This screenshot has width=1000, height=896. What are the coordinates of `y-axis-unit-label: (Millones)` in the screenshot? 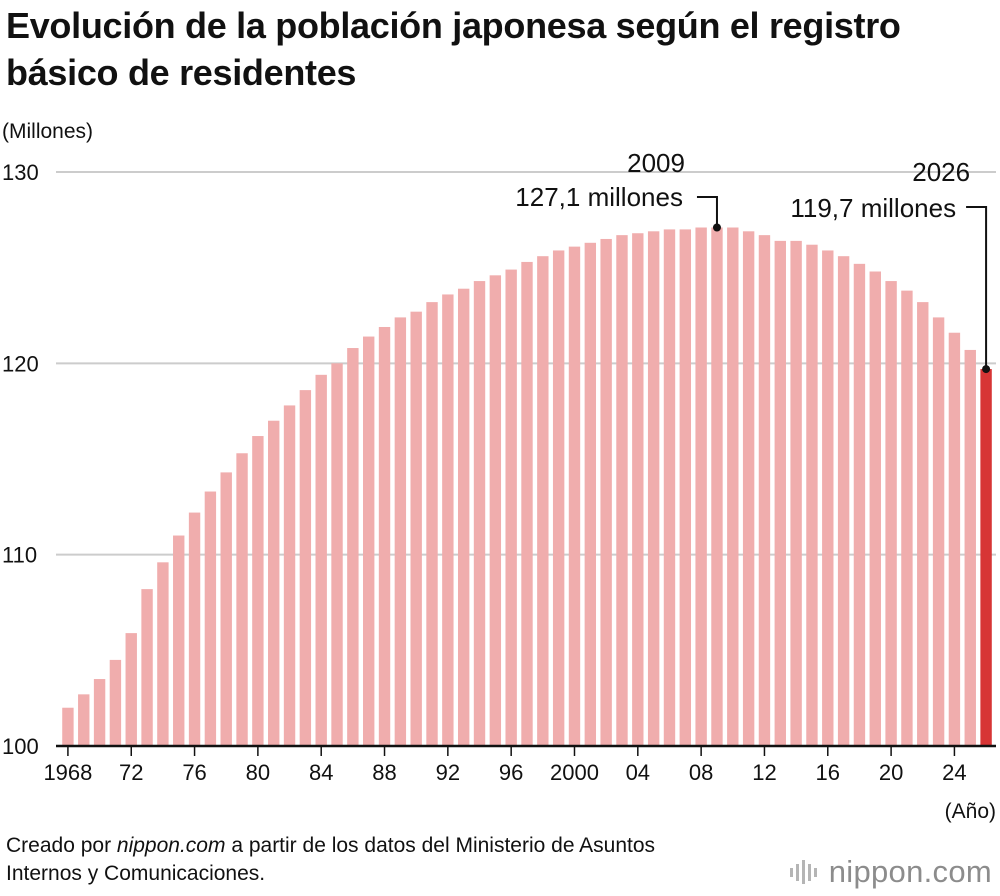 It's located at (47, 131).